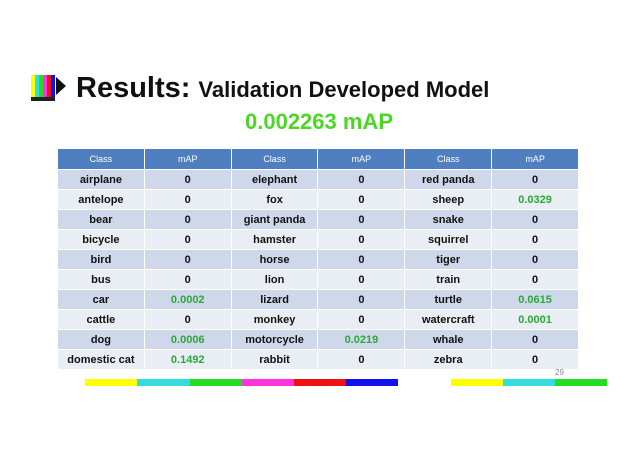 The height and width of the screenshot is (451, 638). Describe the element at coordinates (344, 89) in the screenshot. I see `title-subtitle: Validation Developed Model` at that location.